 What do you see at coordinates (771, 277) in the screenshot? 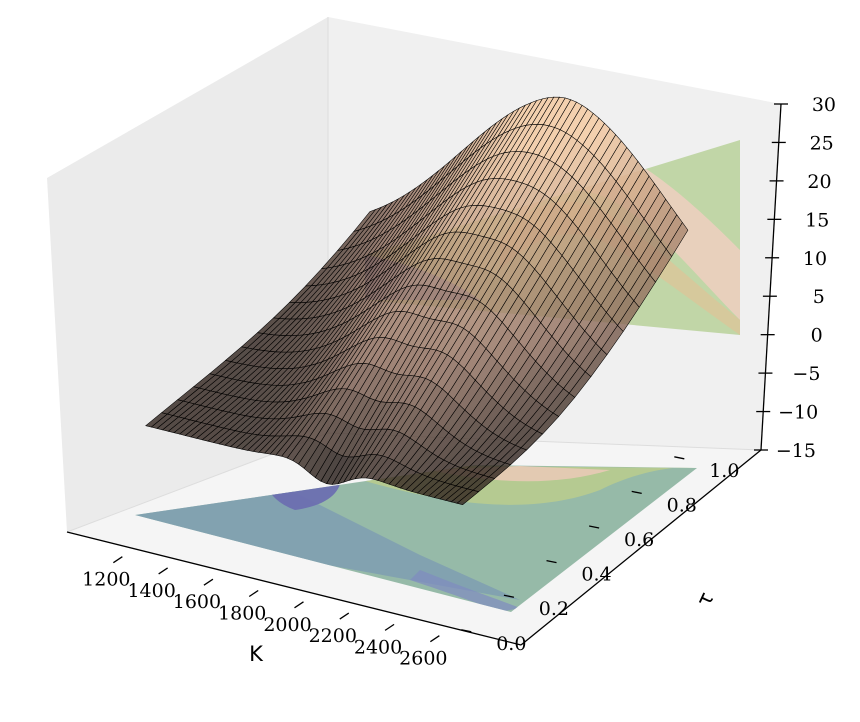
I see `z-axis-line` at bounding box center [771, 277].